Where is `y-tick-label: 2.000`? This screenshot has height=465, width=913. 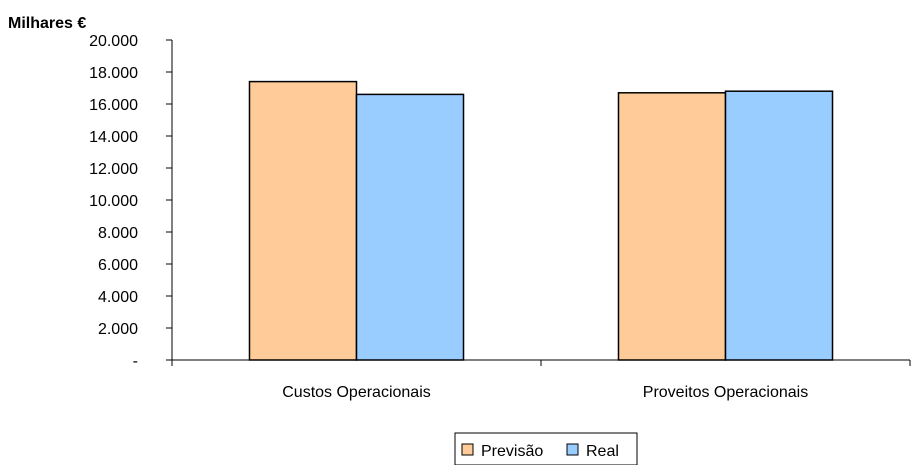
y-tick-label: 2.000 is located at coordinates (118, 329).